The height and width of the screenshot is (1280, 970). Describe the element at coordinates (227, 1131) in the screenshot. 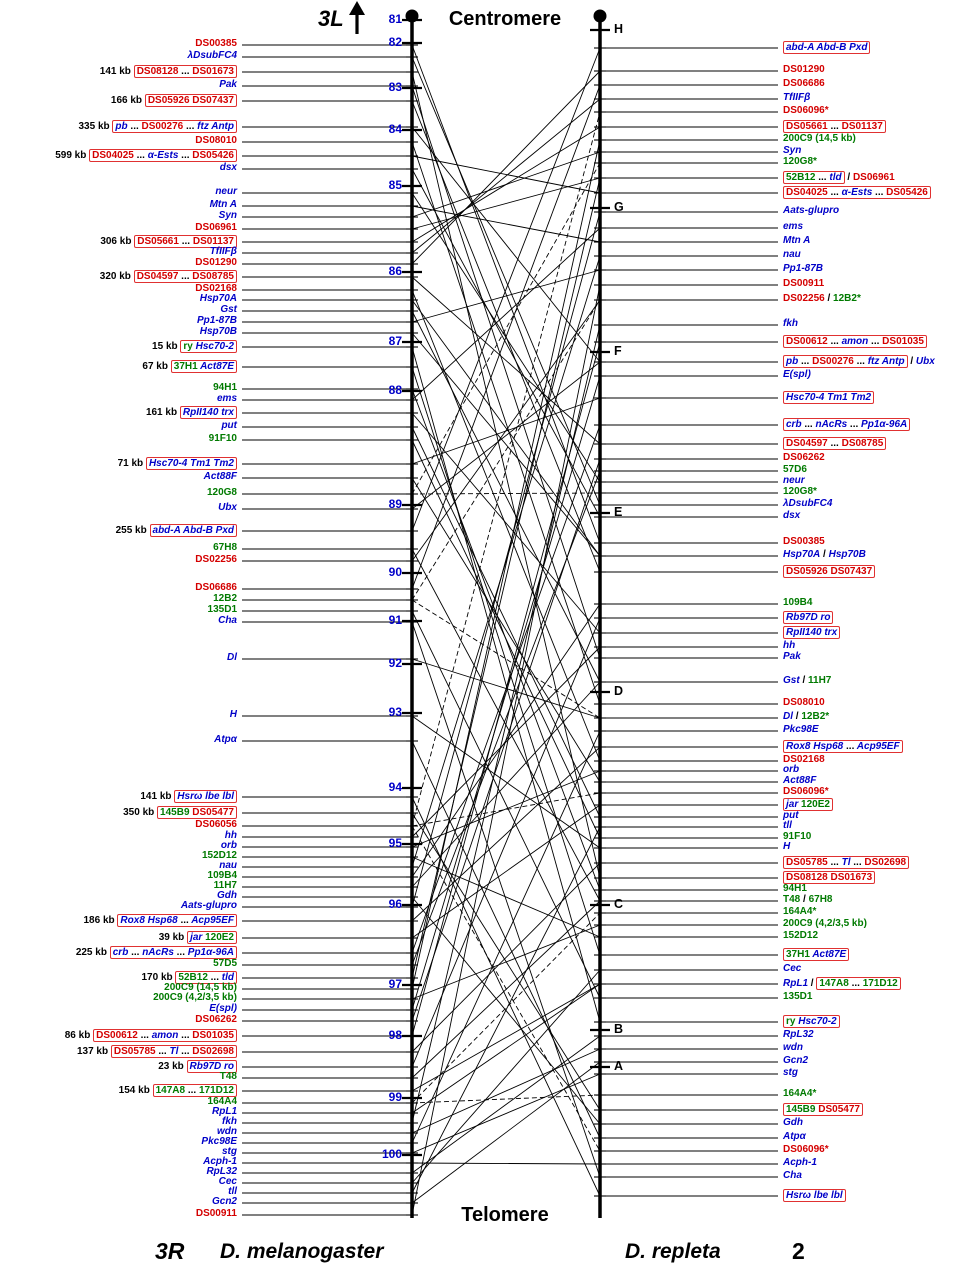

I see `marker-name: wdn` at that location.